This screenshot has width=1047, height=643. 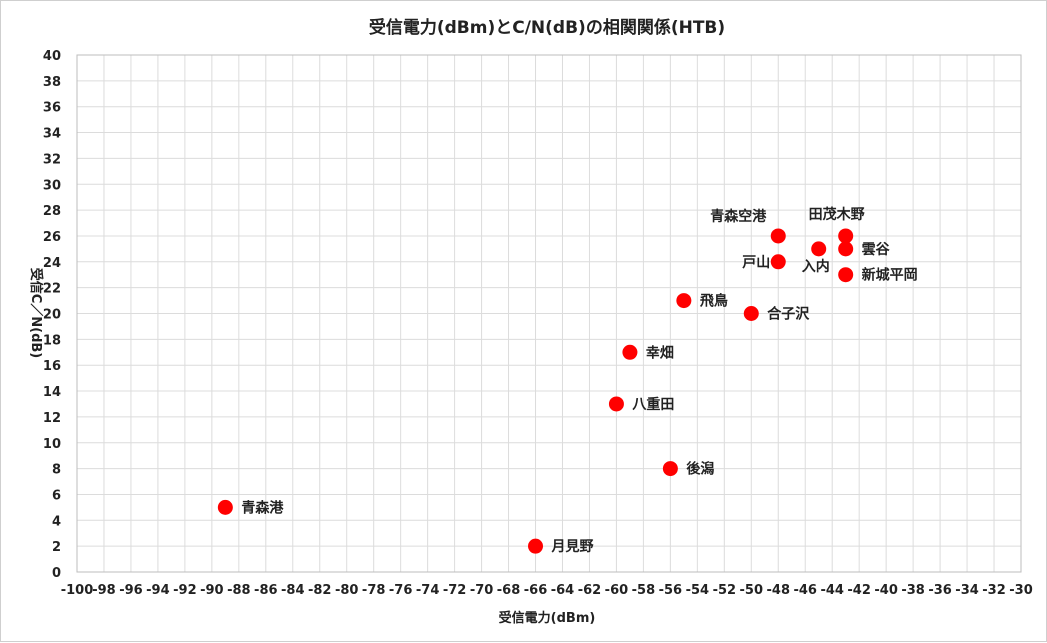 What do you see at coordinates (293, 590) in the screenshot?
I see `x-tick-label: -84` at bounding box center [293, 590].